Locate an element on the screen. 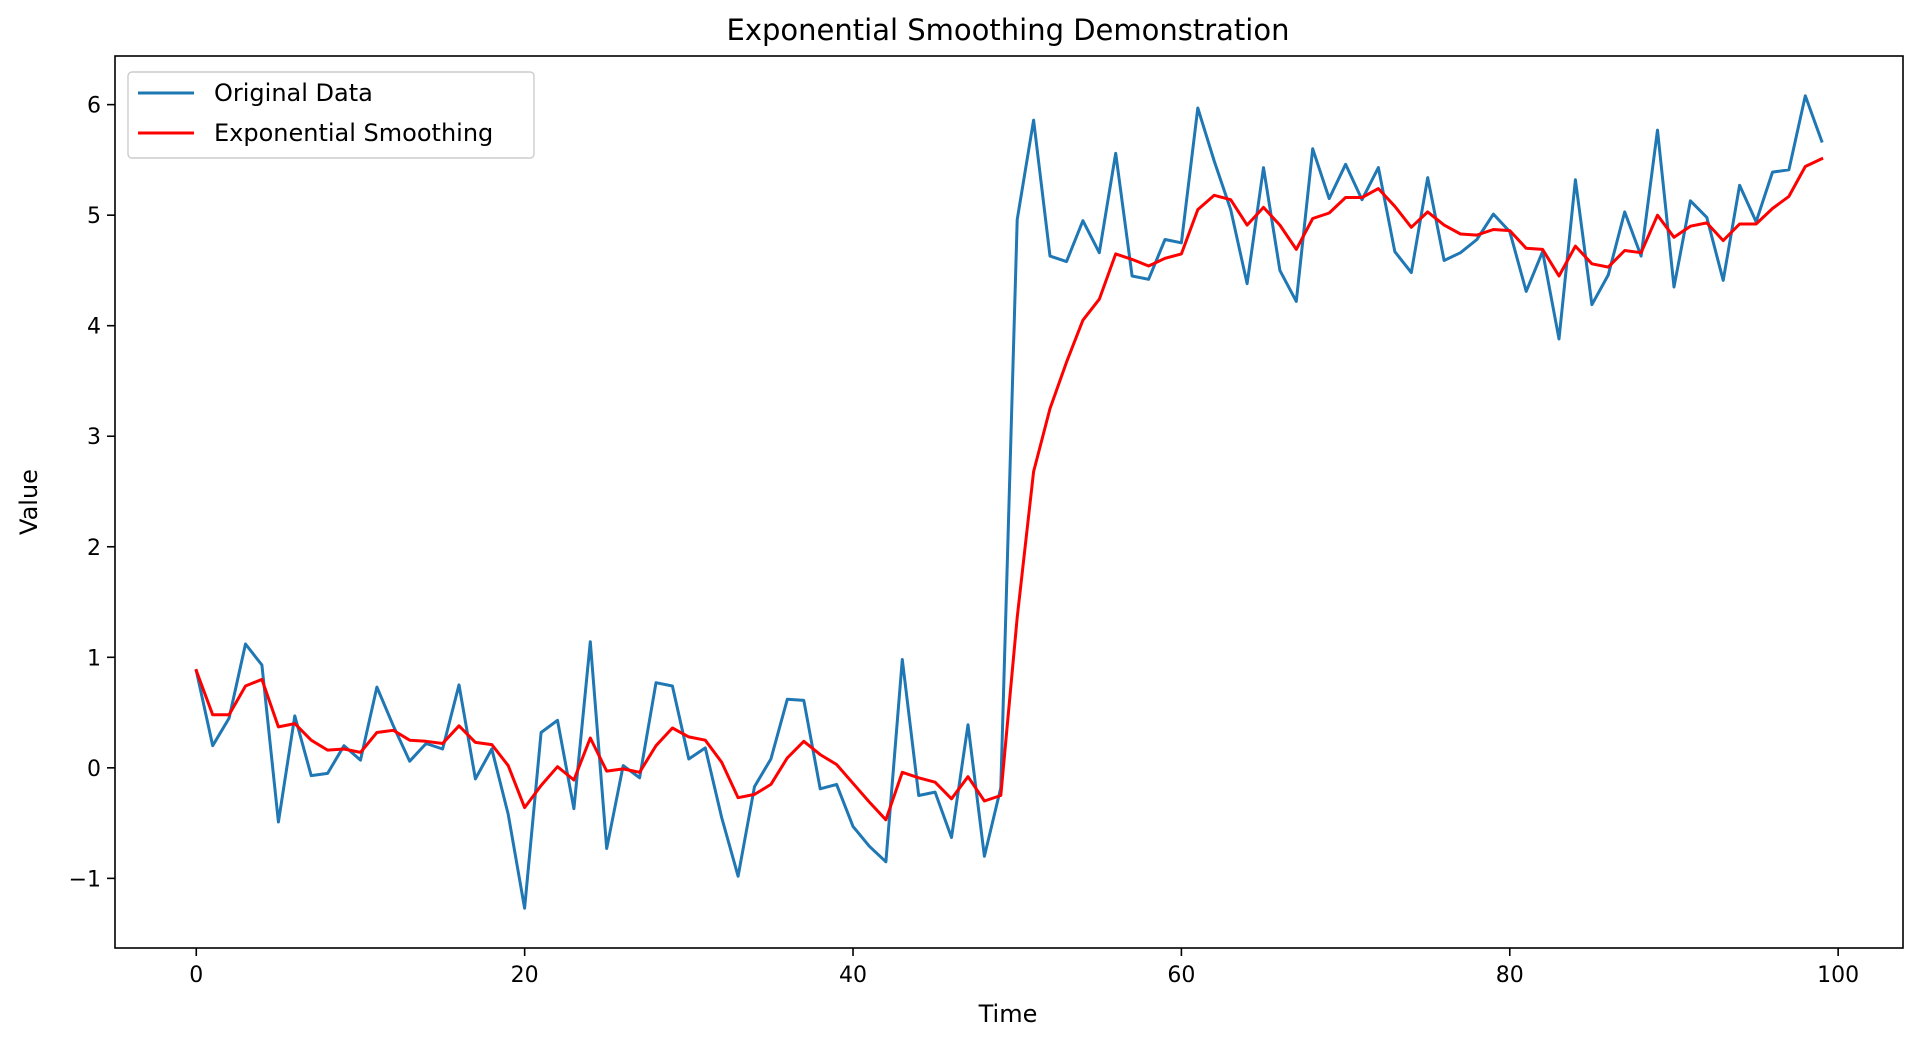 This screenshot has height=1046, width=1918. x-axis-ticks: 0 20 40 60 80 100 is located at coordinates (1024, 968).